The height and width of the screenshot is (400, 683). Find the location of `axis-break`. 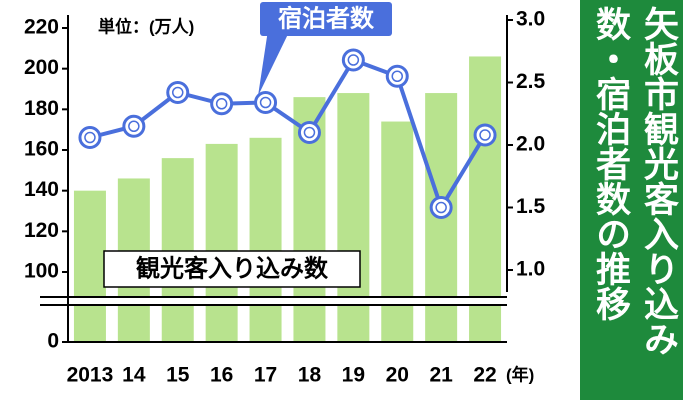

axis-break is located at coordinates (273, 301).